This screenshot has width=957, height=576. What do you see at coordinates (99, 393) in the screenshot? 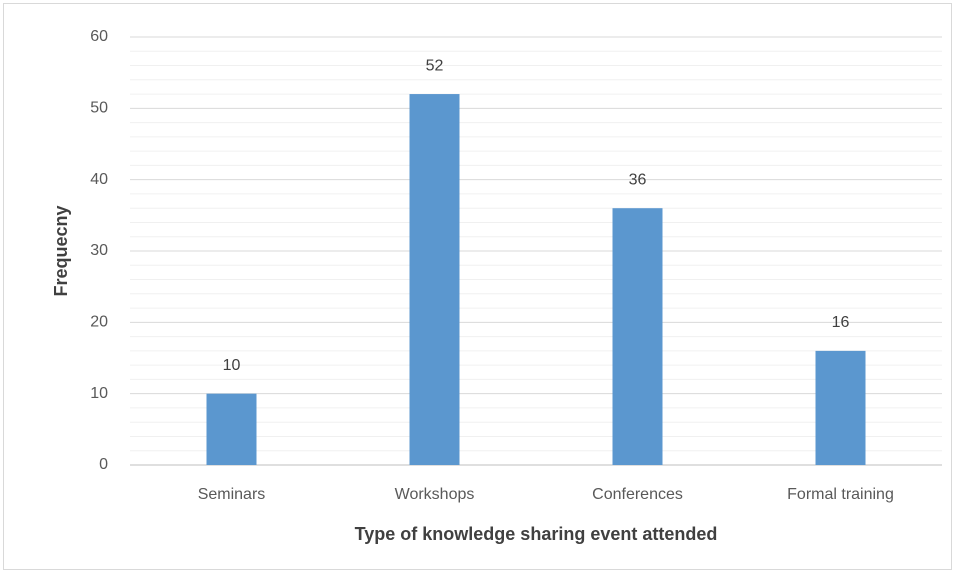
I see `y-tick-label: 10` at bounding box center [99, 393].